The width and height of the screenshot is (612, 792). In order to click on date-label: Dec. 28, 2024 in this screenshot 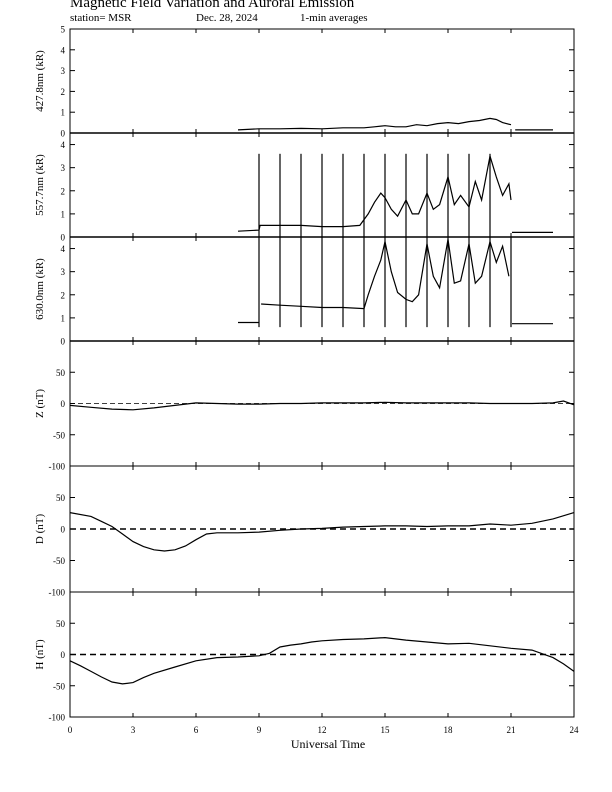, I will do `click(227, 18)`.